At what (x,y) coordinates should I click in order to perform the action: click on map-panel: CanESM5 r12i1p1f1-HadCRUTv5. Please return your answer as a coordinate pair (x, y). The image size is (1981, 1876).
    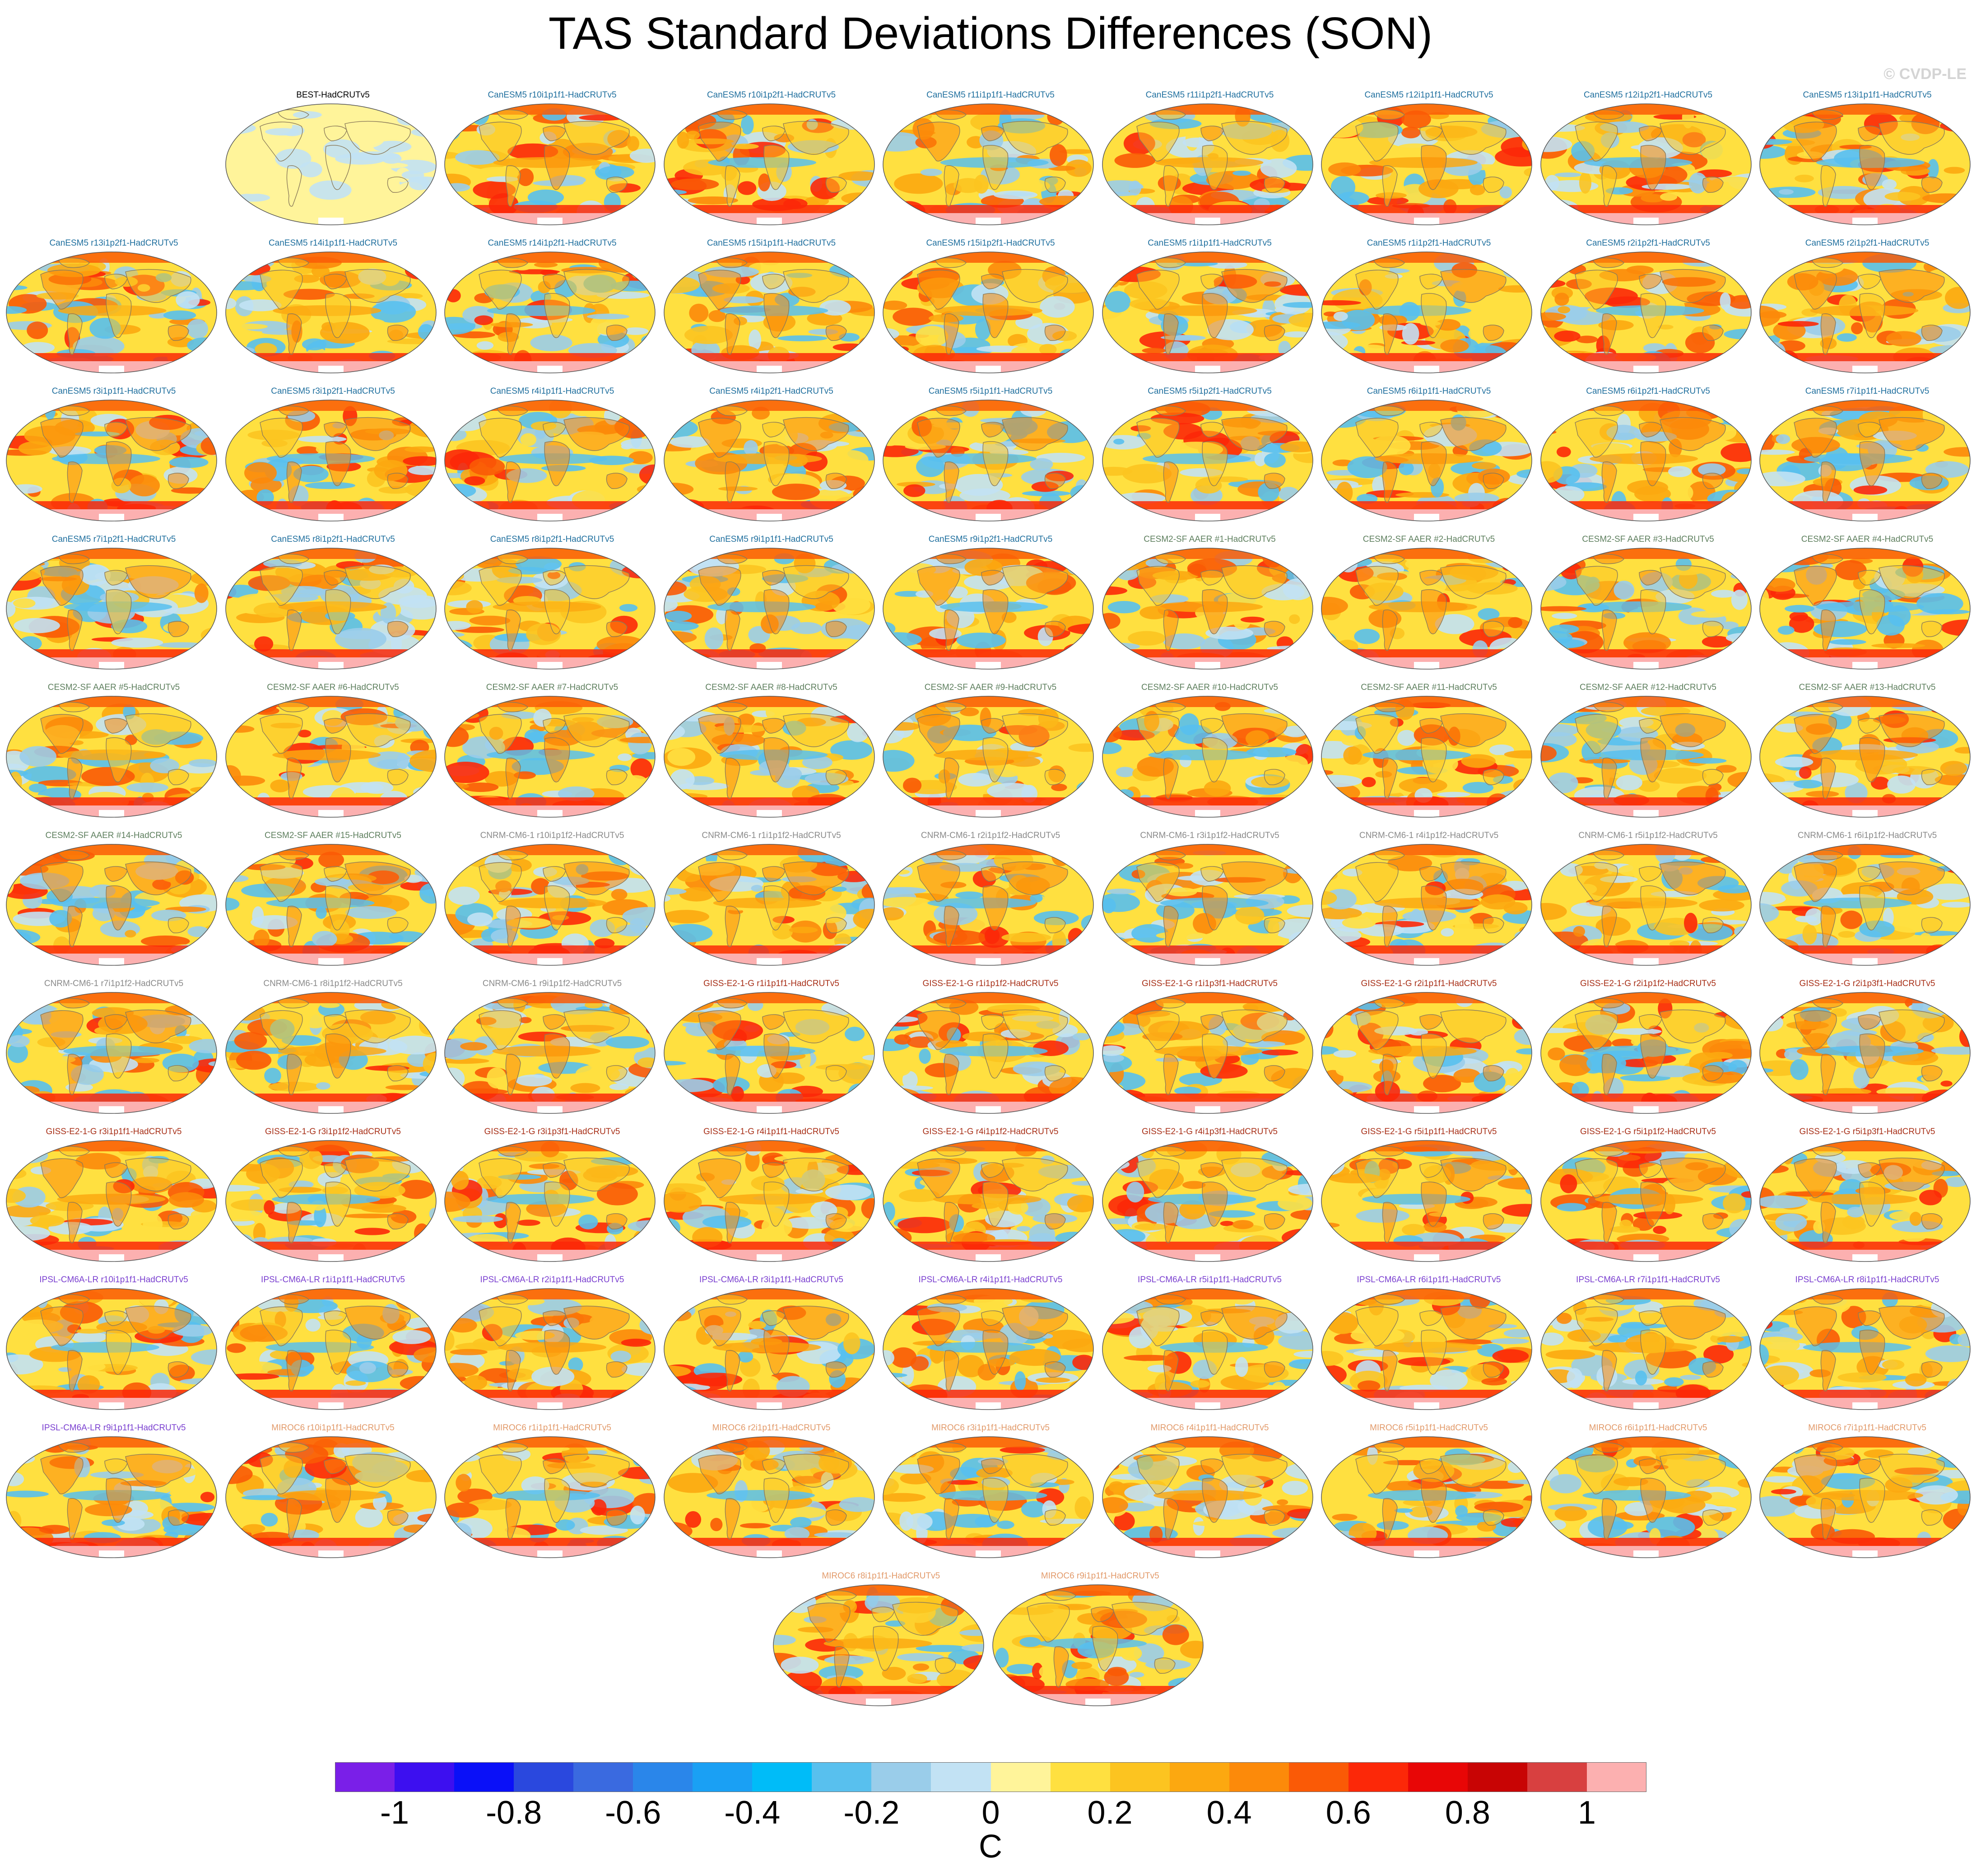
    Looking at the image, I should click on (1429, 164).